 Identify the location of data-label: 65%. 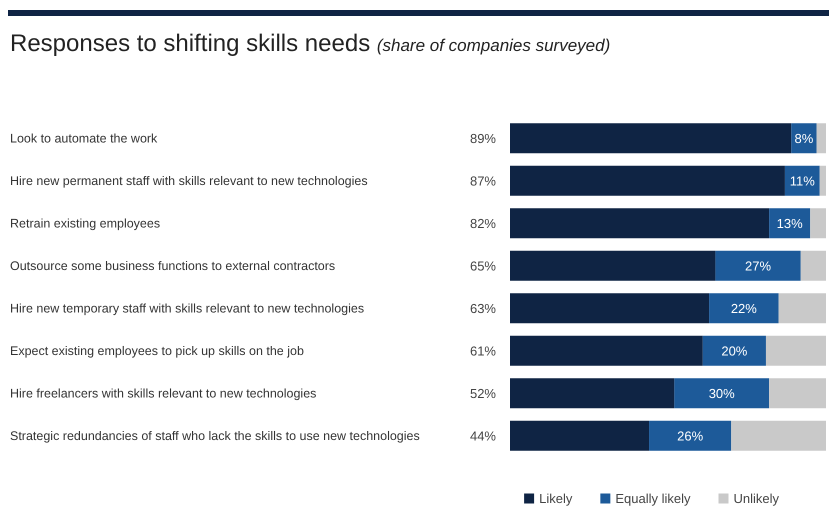
(483, 266).